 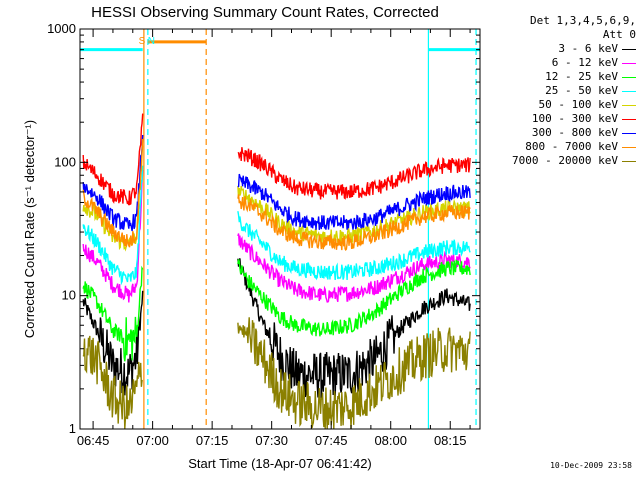 What do you see at coordinates (93, 440) in the screenshot?
I see `x-tick-label: 06:45` at bounding box center [93, 440].